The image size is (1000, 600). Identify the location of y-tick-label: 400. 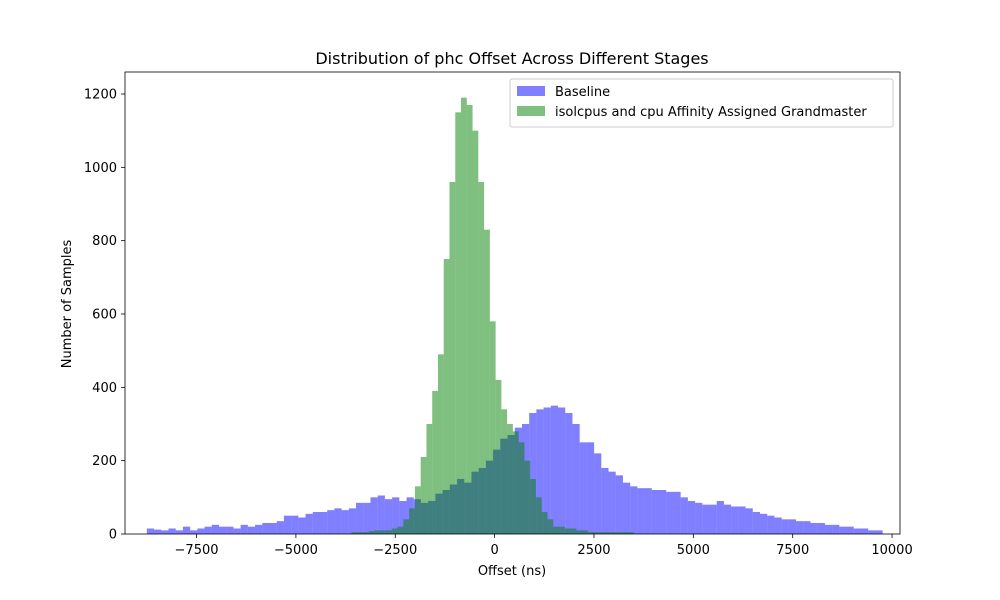
(104, 388).